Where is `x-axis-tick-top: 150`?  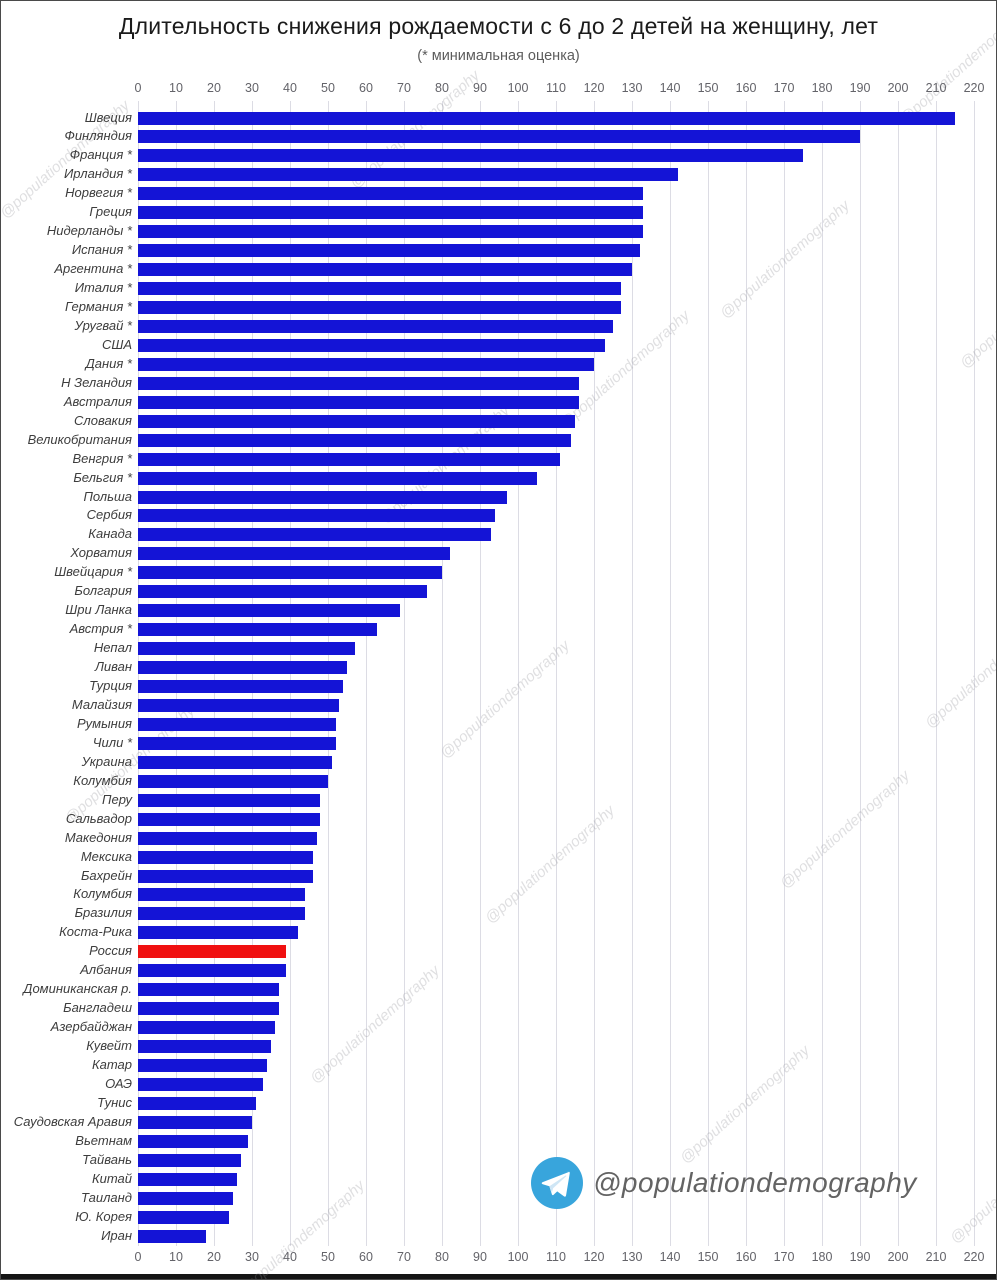
x-axis-tick-top: 150 is located at coordinates (708, 88).